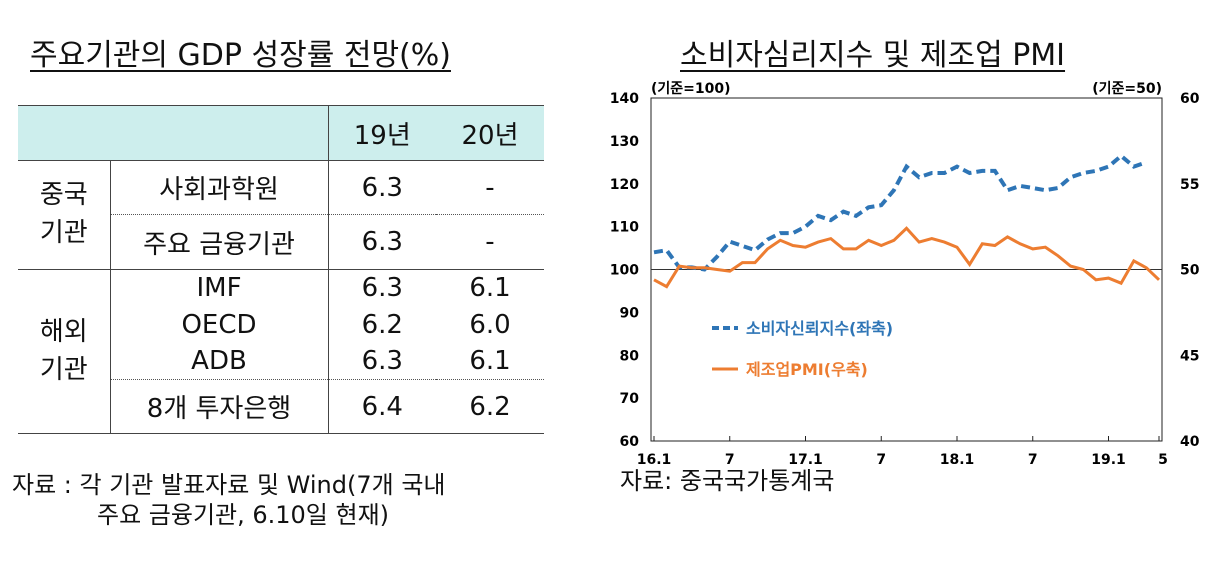 This screenshot has width=1217, height=563. What do you see at coordinates (240, 55) in the screenshot?
I see `gdp-table-title: 주요기관의 GDP 성장률 전망(%)` at bounding box center [240, 55].